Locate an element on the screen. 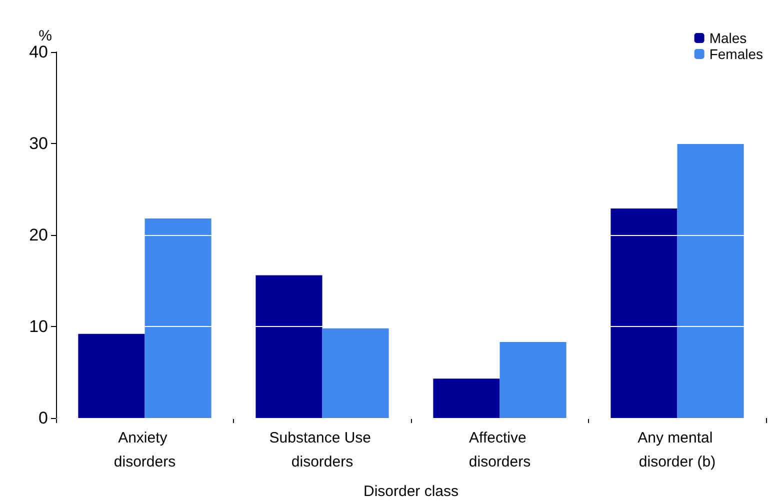 The height and width of the screenshot is (504, 782). x-tick-label: Any mental disorder (b) is located at coordinates (677, 450).